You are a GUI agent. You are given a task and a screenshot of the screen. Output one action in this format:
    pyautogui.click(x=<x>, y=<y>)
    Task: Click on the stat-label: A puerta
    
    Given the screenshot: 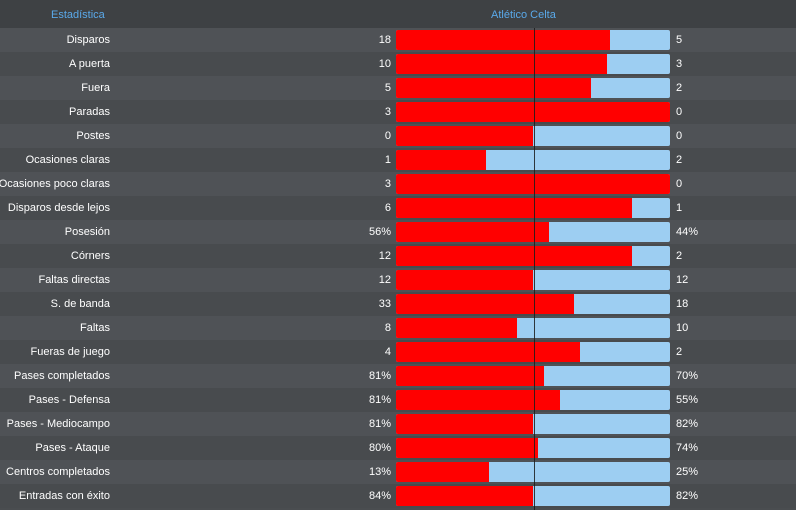 What is the action you would take?
    pyautogui.click(x=89, y=64)
    